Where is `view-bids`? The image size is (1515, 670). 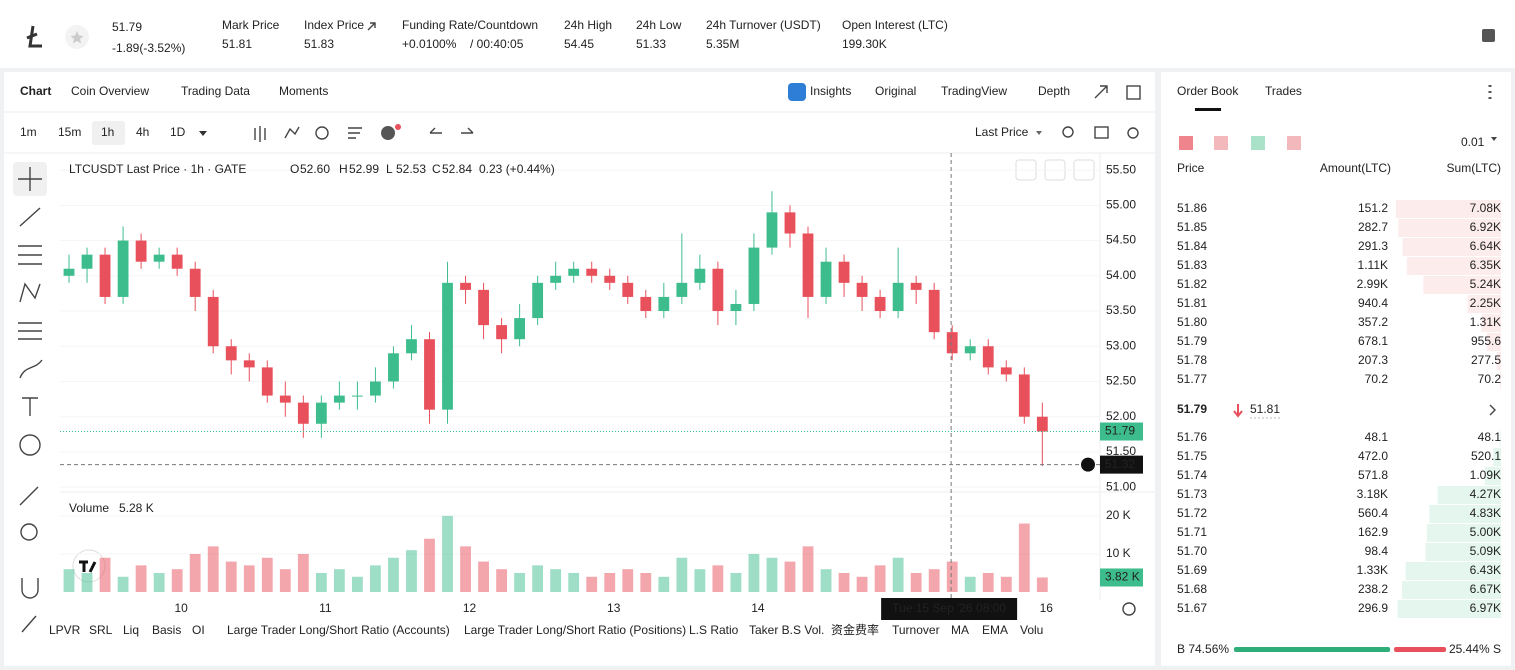
view-bids is located at coordinates (1258, 143).